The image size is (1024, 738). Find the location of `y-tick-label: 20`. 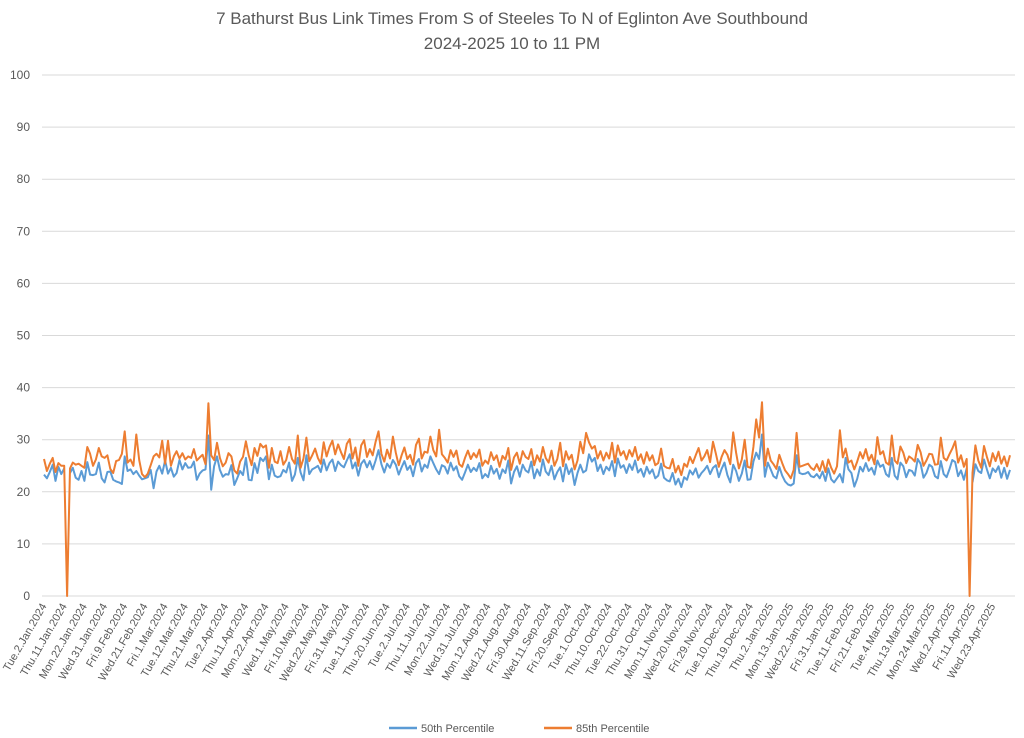

y-tick-label: 20 is located at coordinates (24, 492).